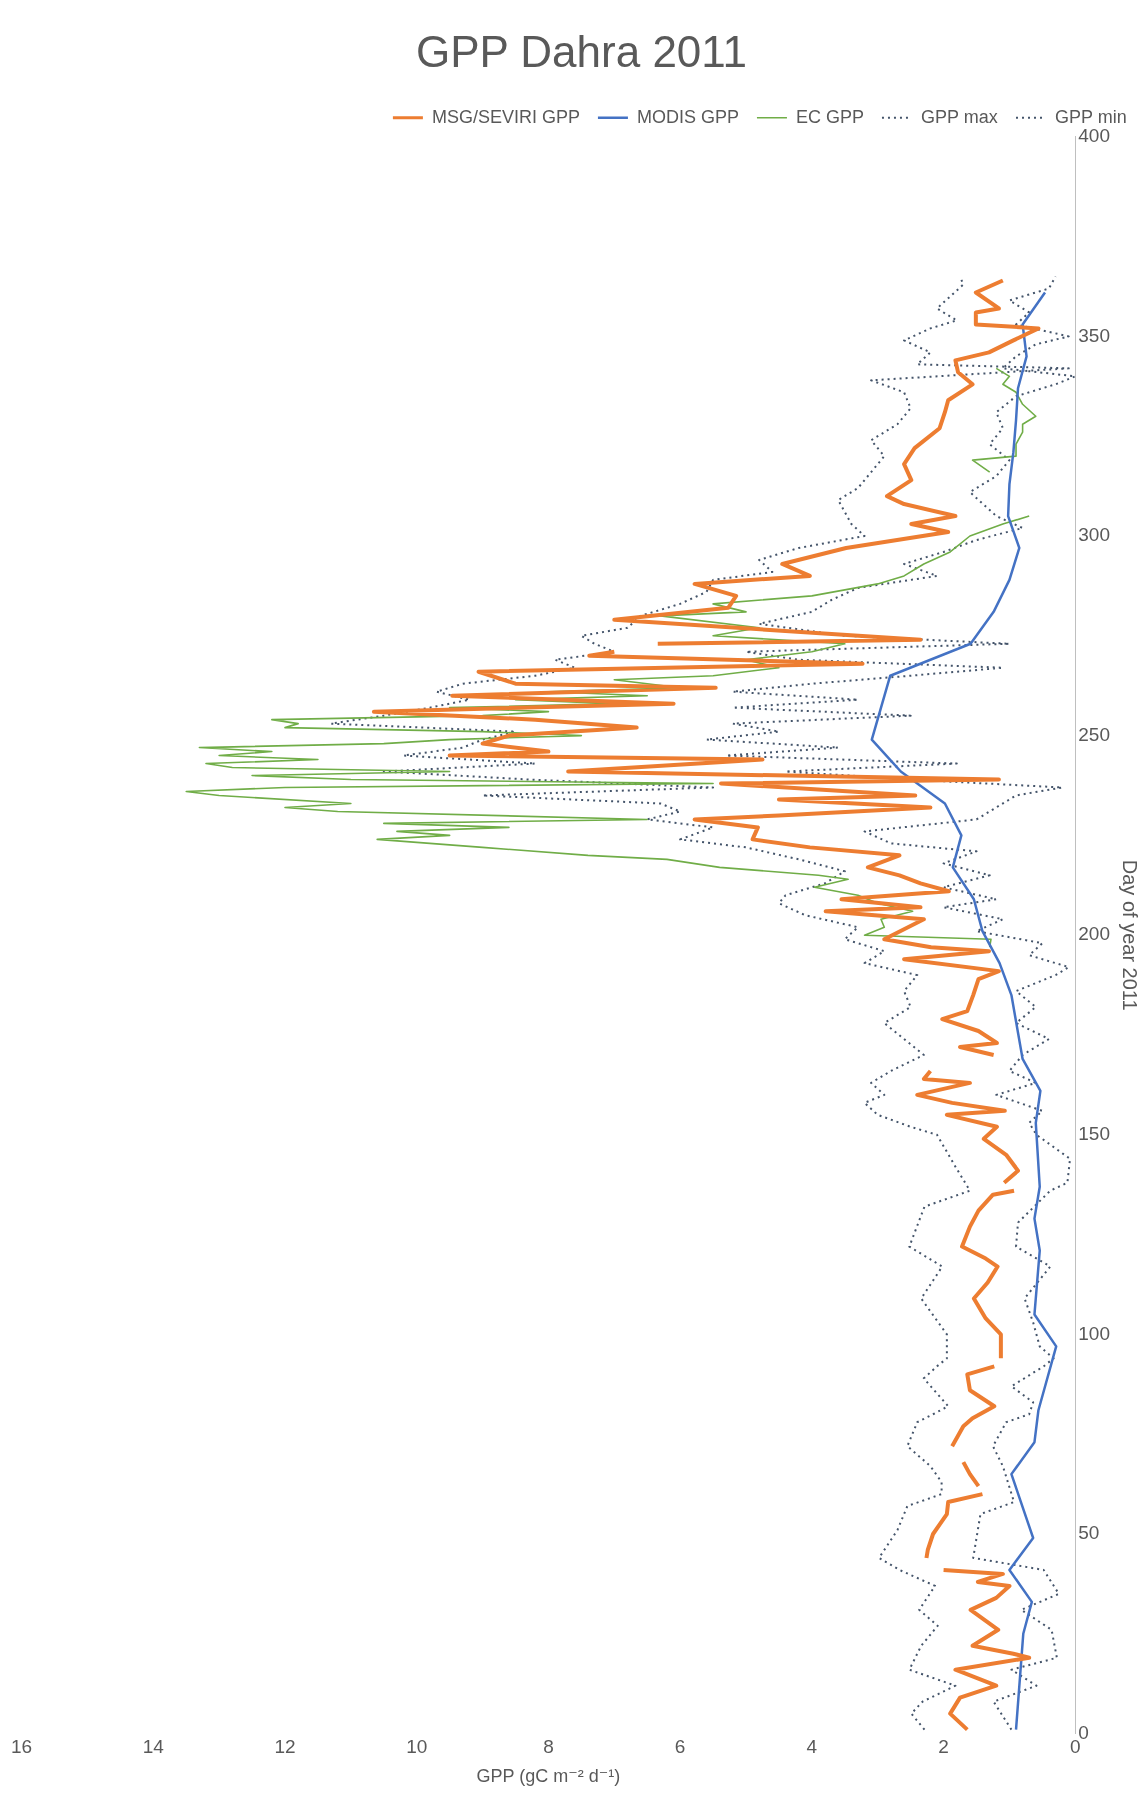  What do you see at coordinates (1089, 1533) in the screenshot?
I see `y-tick-label: 50` at bounding box center [1089, 1533].